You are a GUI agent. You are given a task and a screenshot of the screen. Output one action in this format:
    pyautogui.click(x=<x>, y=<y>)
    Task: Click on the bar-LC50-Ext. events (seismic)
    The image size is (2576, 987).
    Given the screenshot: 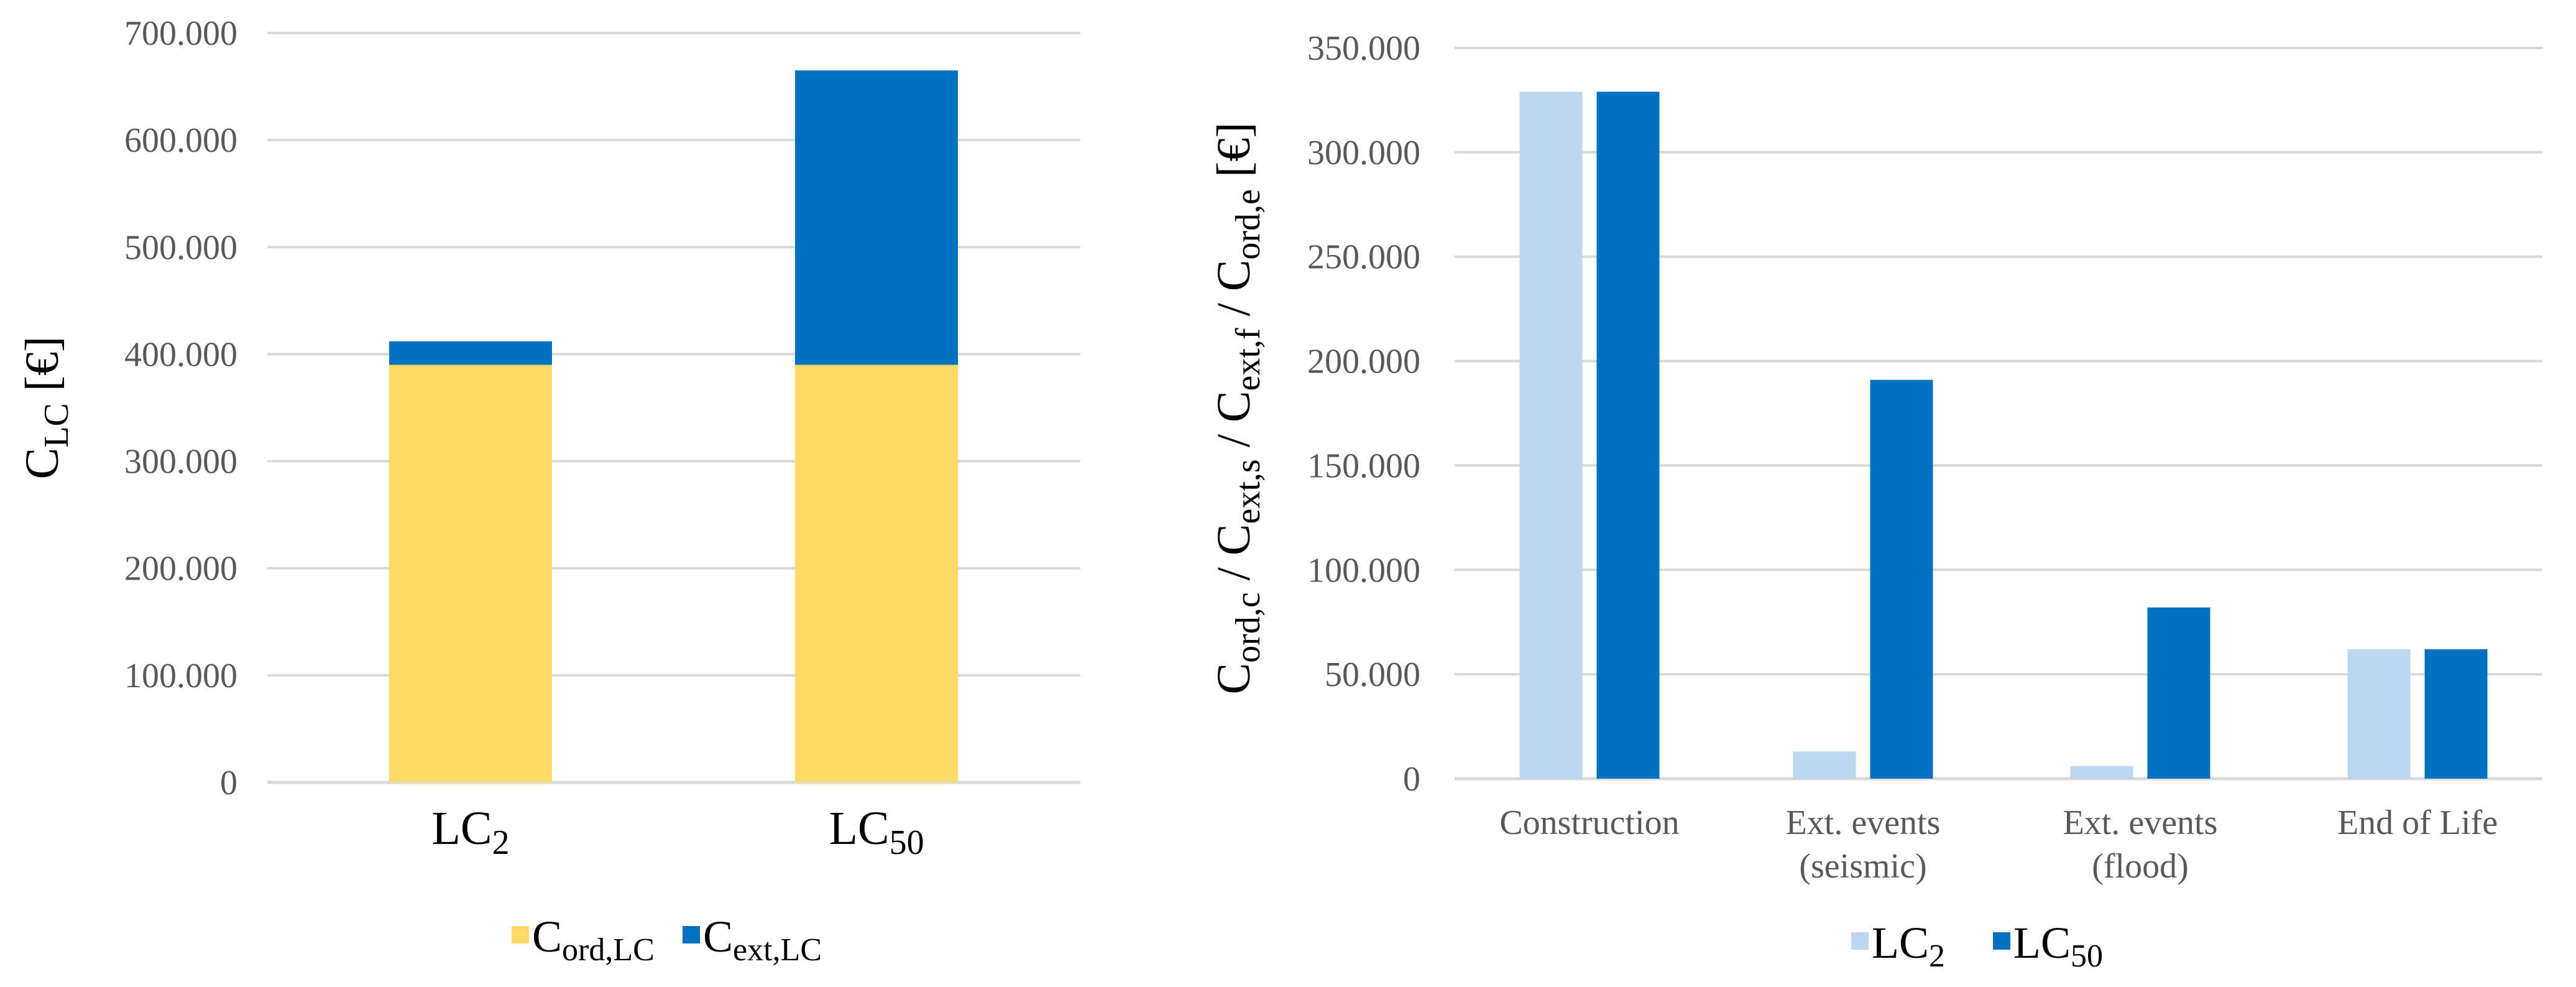 What is the action you would take?
    pyautogui.click(x=1901, y=579)
    